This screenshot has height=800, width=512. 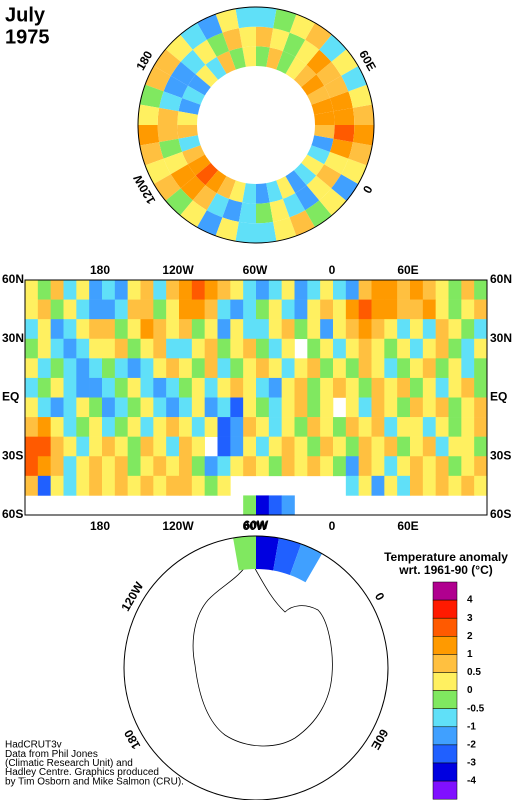 What do you see at coordinates (470, 690) in the screenshot?
I see `legend-label: 0` at bounding box center [470, 690].